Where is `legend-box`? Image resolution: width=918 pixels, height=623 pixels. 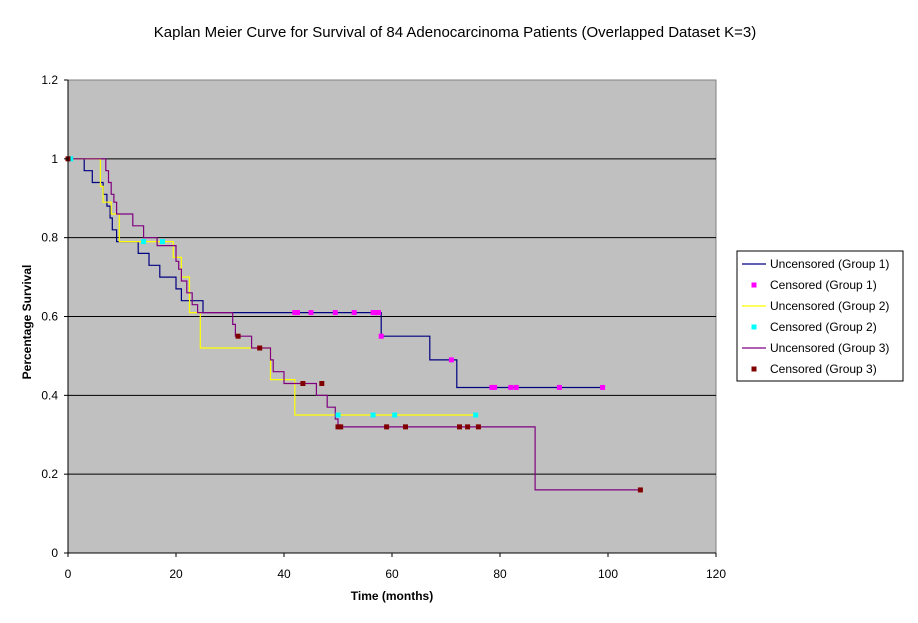
legend-box is located at coordinates (820, 316).